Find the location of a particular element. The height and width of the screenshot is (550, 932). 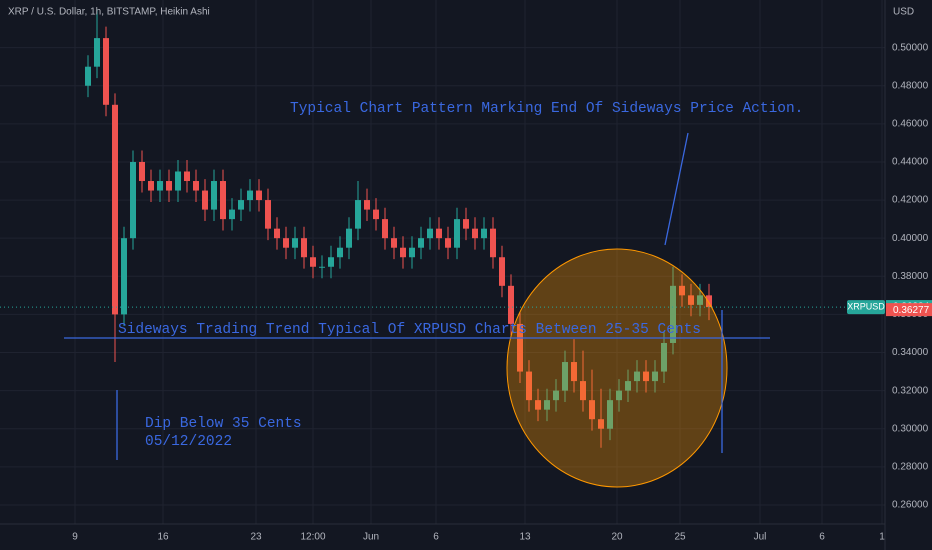

x-tick-label: 23 is located at coordinates (256, 537).